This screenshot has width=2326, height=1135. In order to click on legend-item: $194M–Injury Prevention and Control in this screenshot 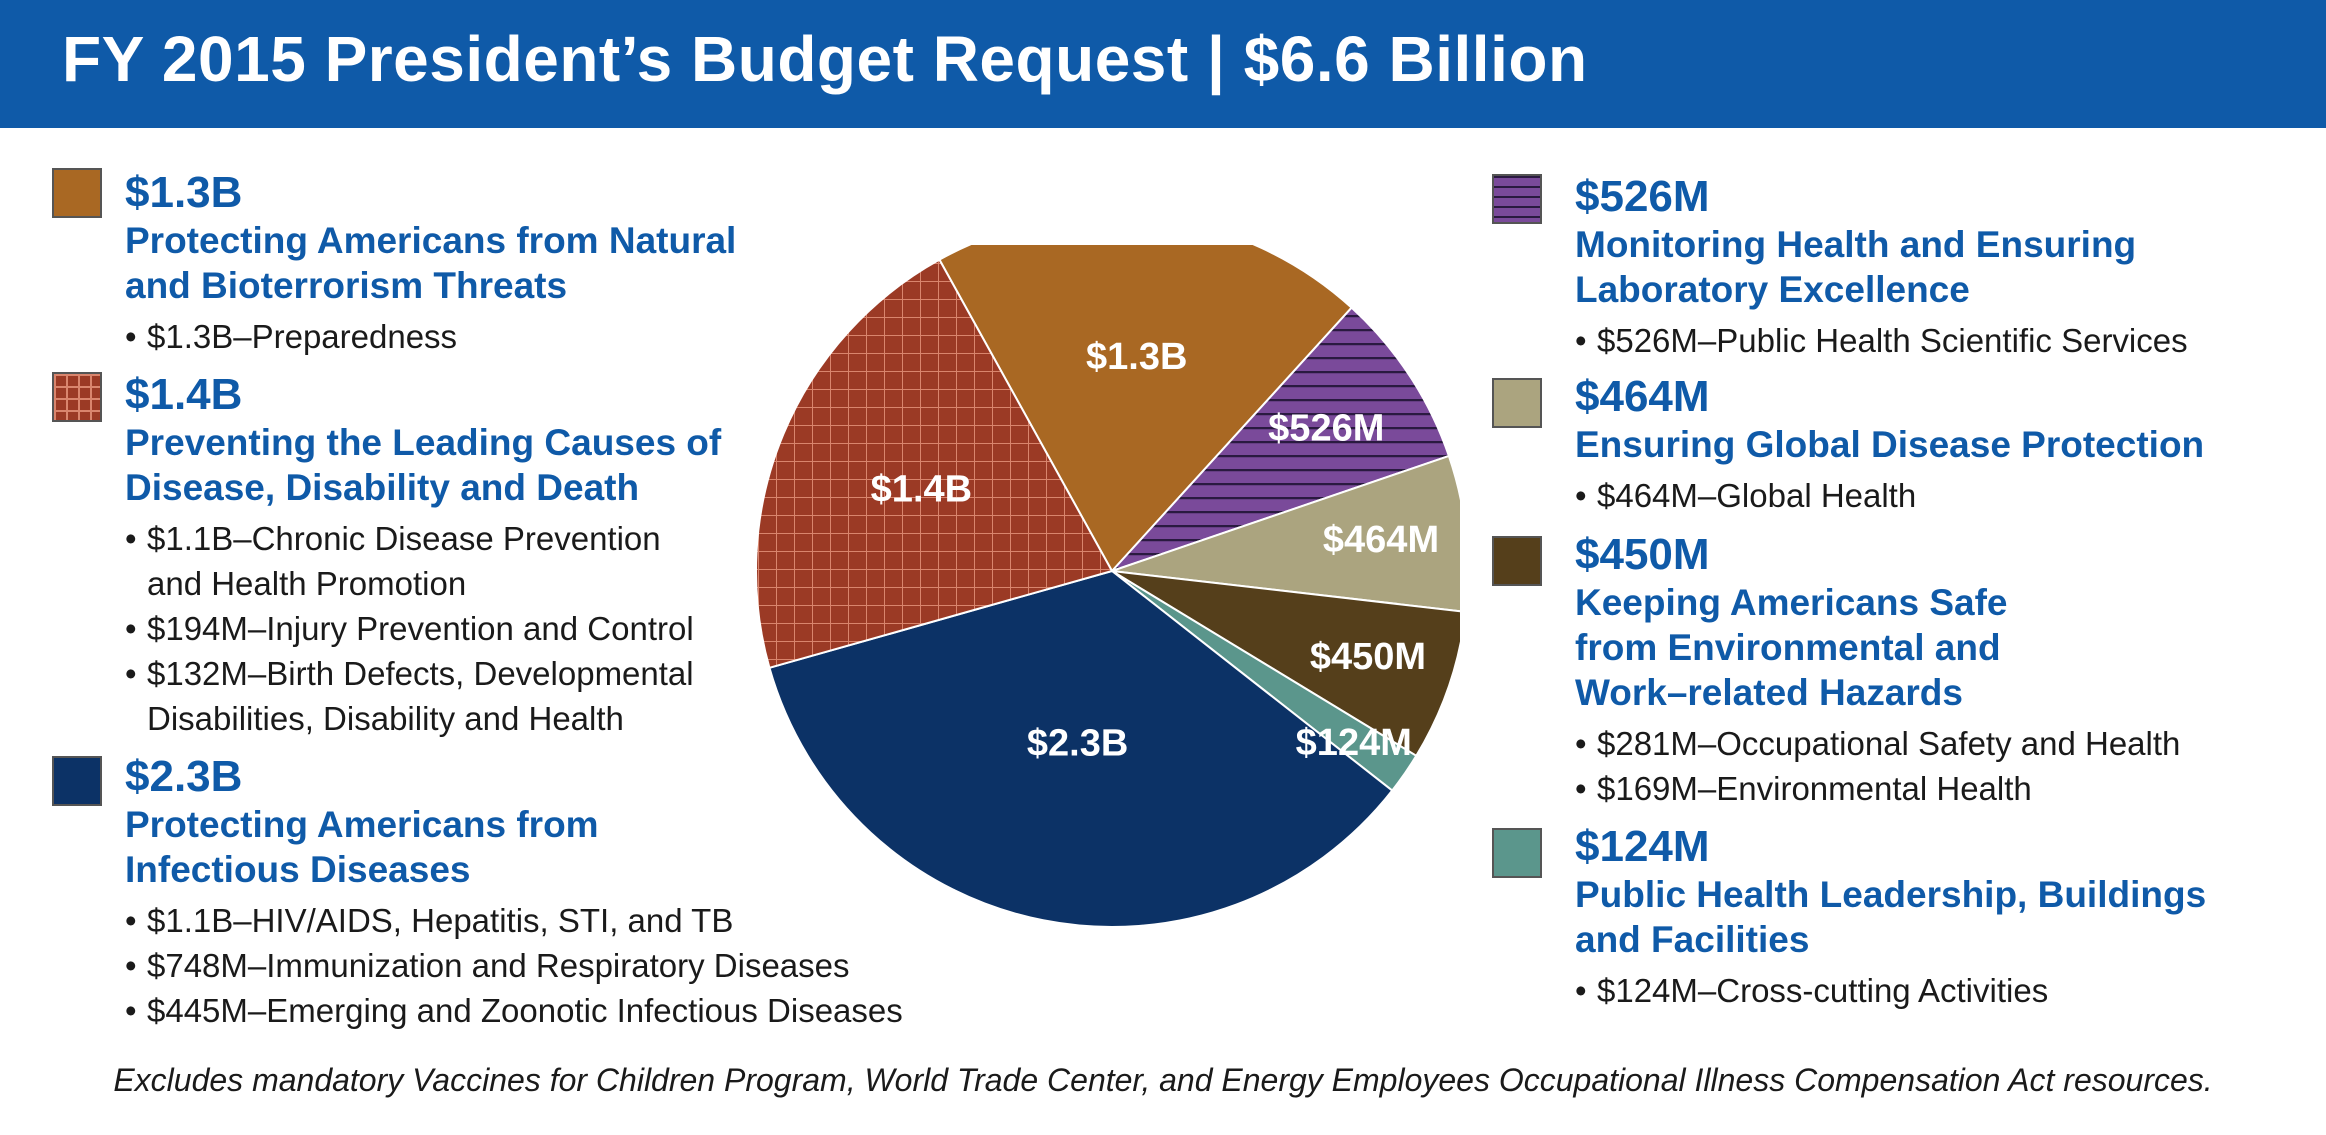, I will do `click(450, 628)`.